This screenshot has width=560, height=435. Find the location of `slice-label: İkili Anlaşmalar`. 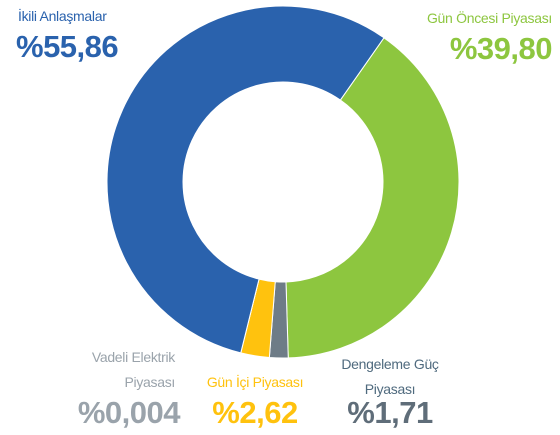

slice-label: İkili Anlaşmalar is located at coordinates (62, 16).